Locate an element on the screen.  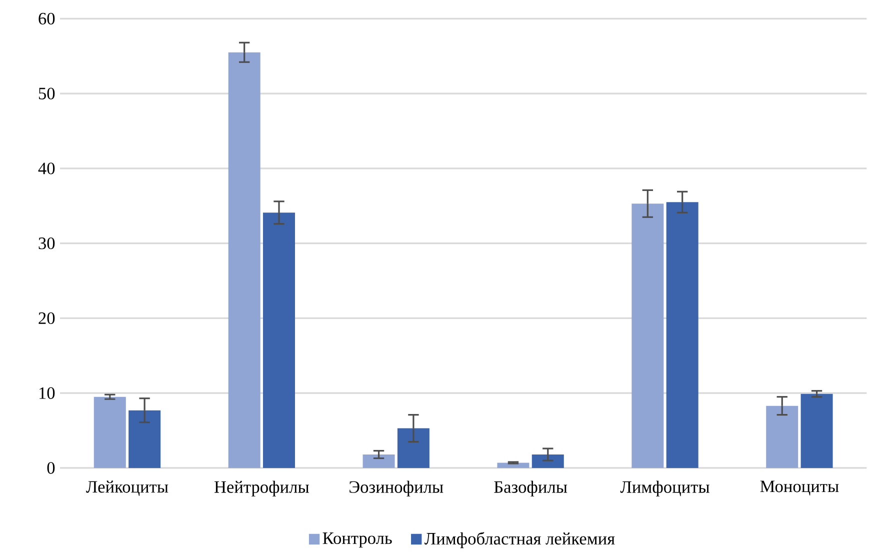
x-tick-label: Базофилы is located at coordinates (531, 488).